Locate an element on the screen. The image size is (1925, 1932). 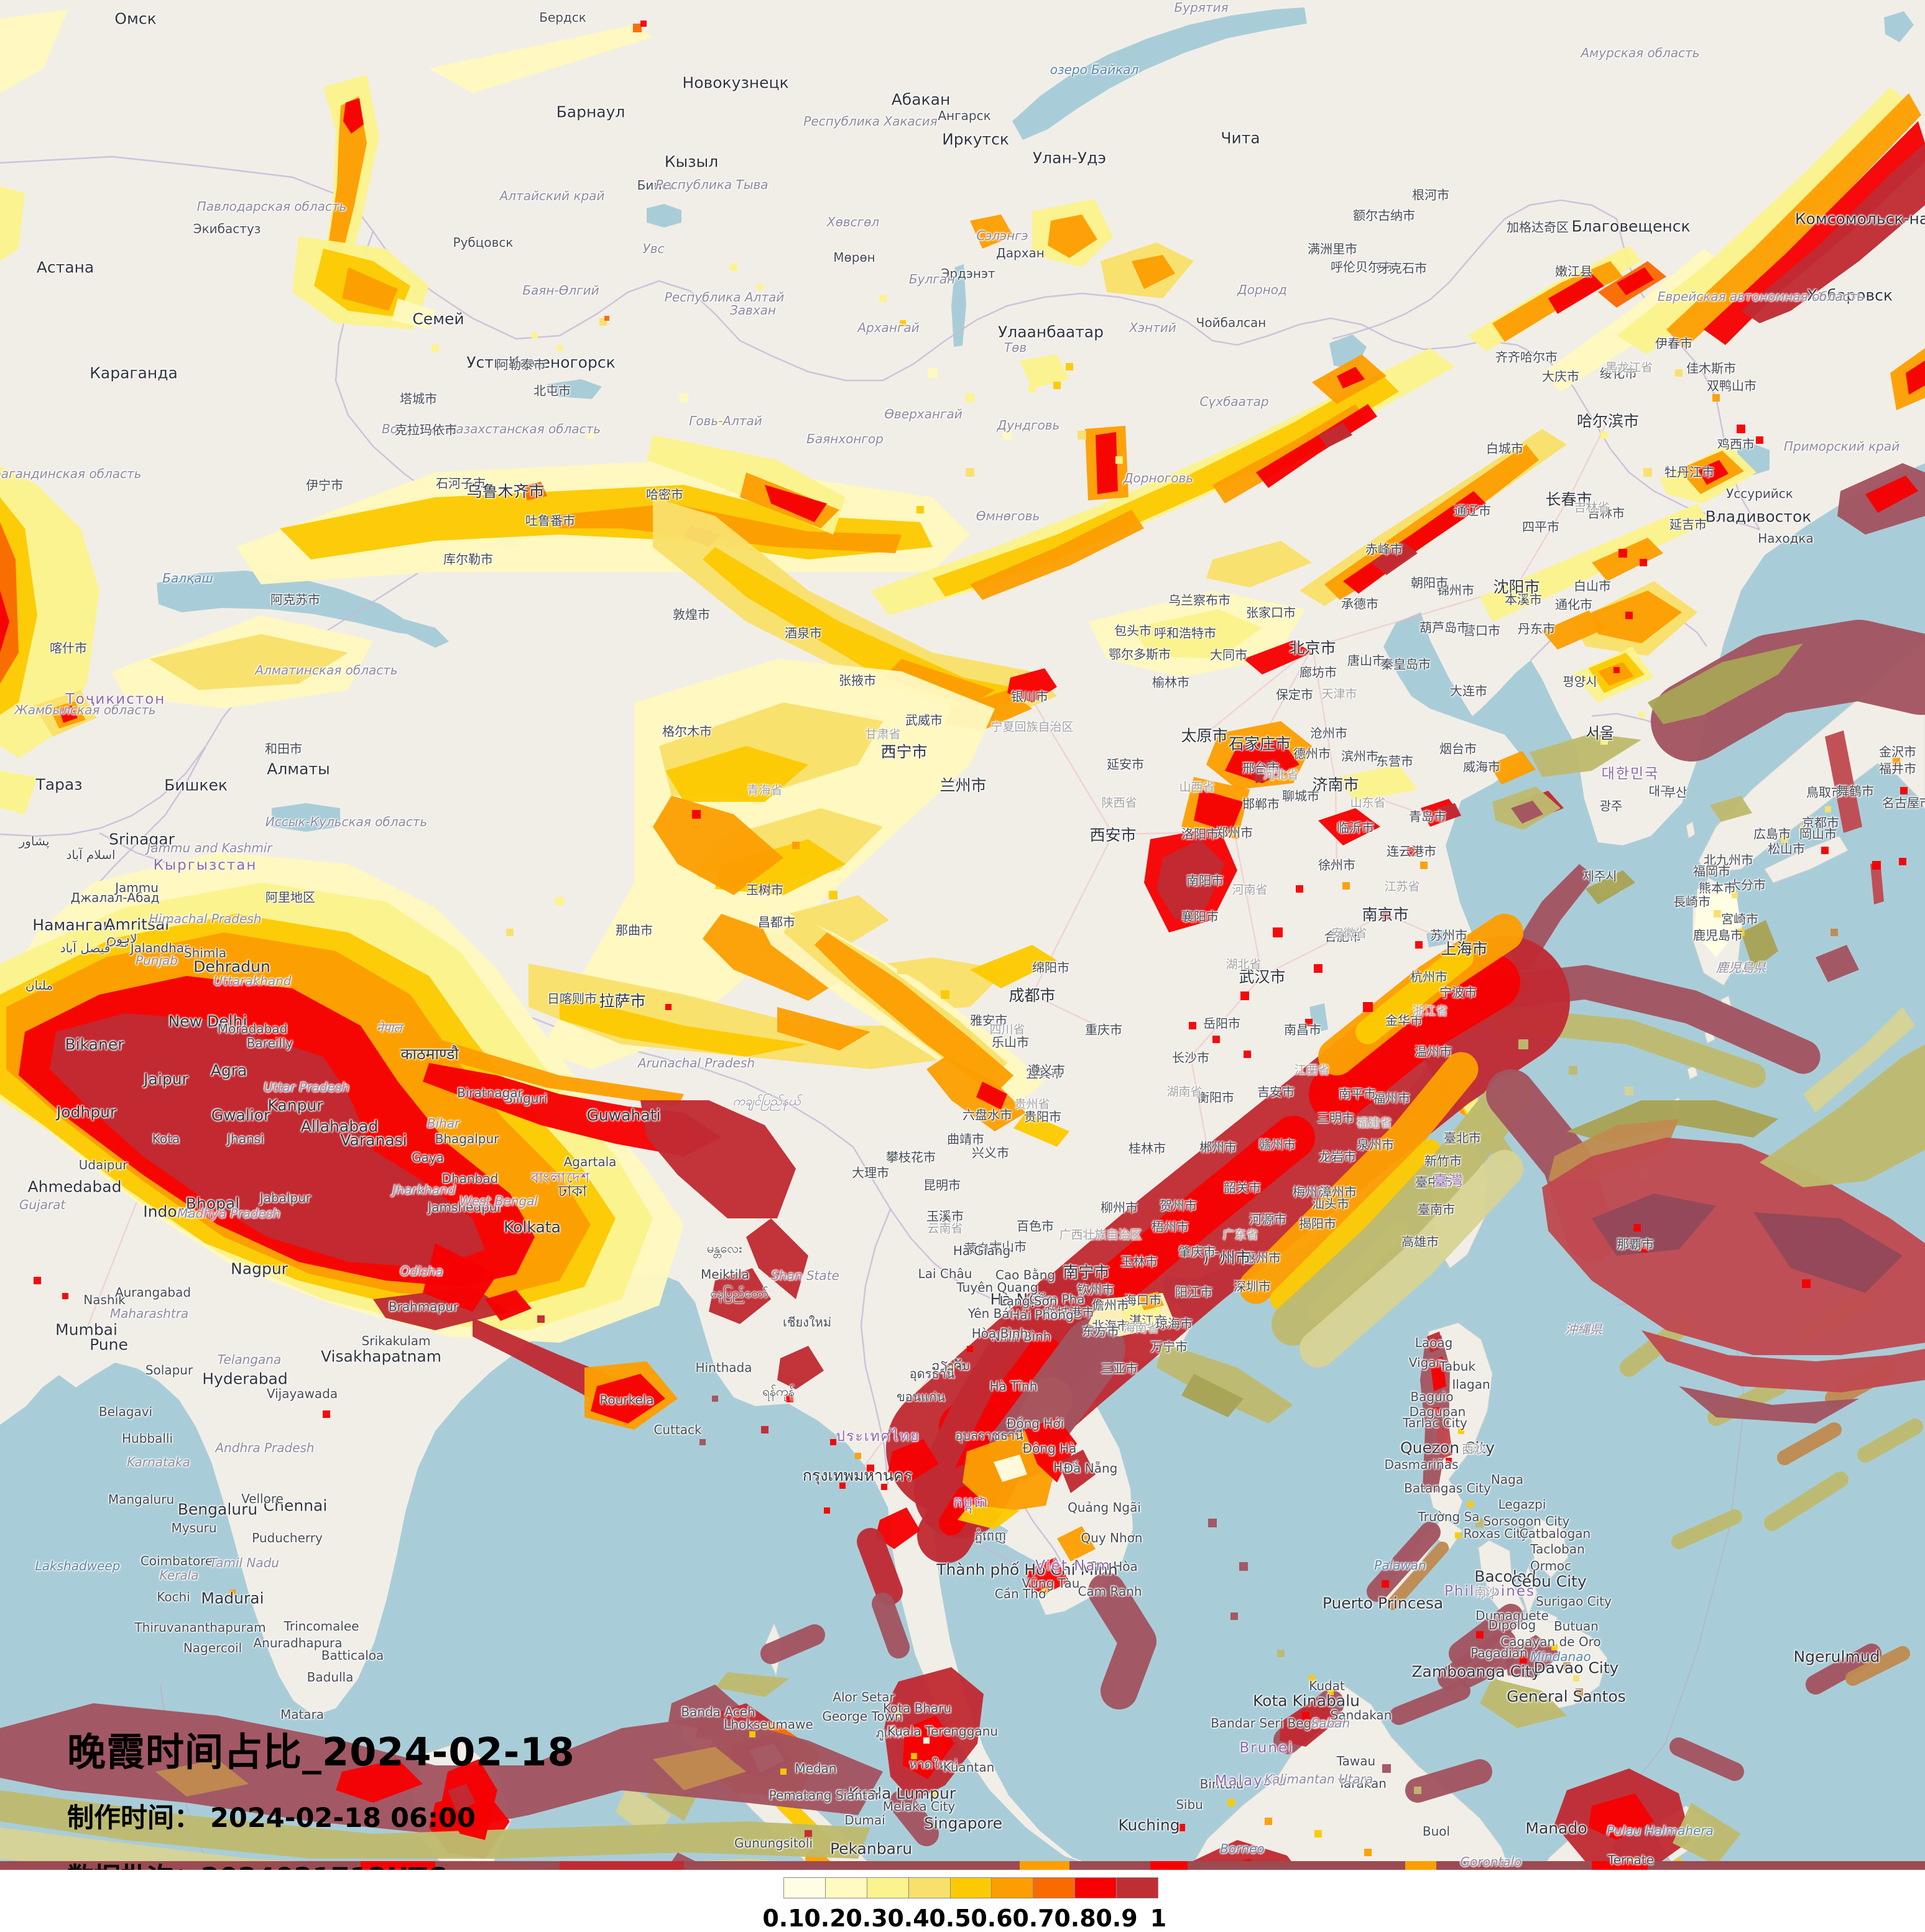
legend-tick: 0.6 is located at coordinates (992, 1919).